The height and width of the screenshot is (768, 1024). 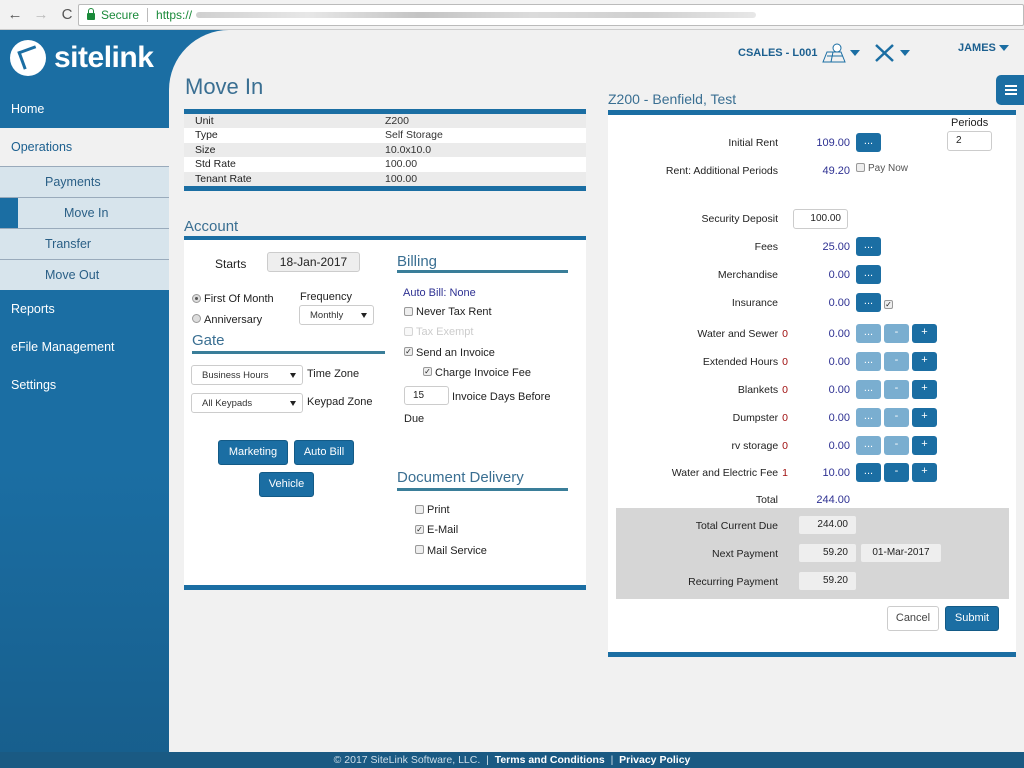 What do you see at coordinates (196, 298) in the screenshot?
I see `first-of-month-radio` at bounding box center [196, 298].